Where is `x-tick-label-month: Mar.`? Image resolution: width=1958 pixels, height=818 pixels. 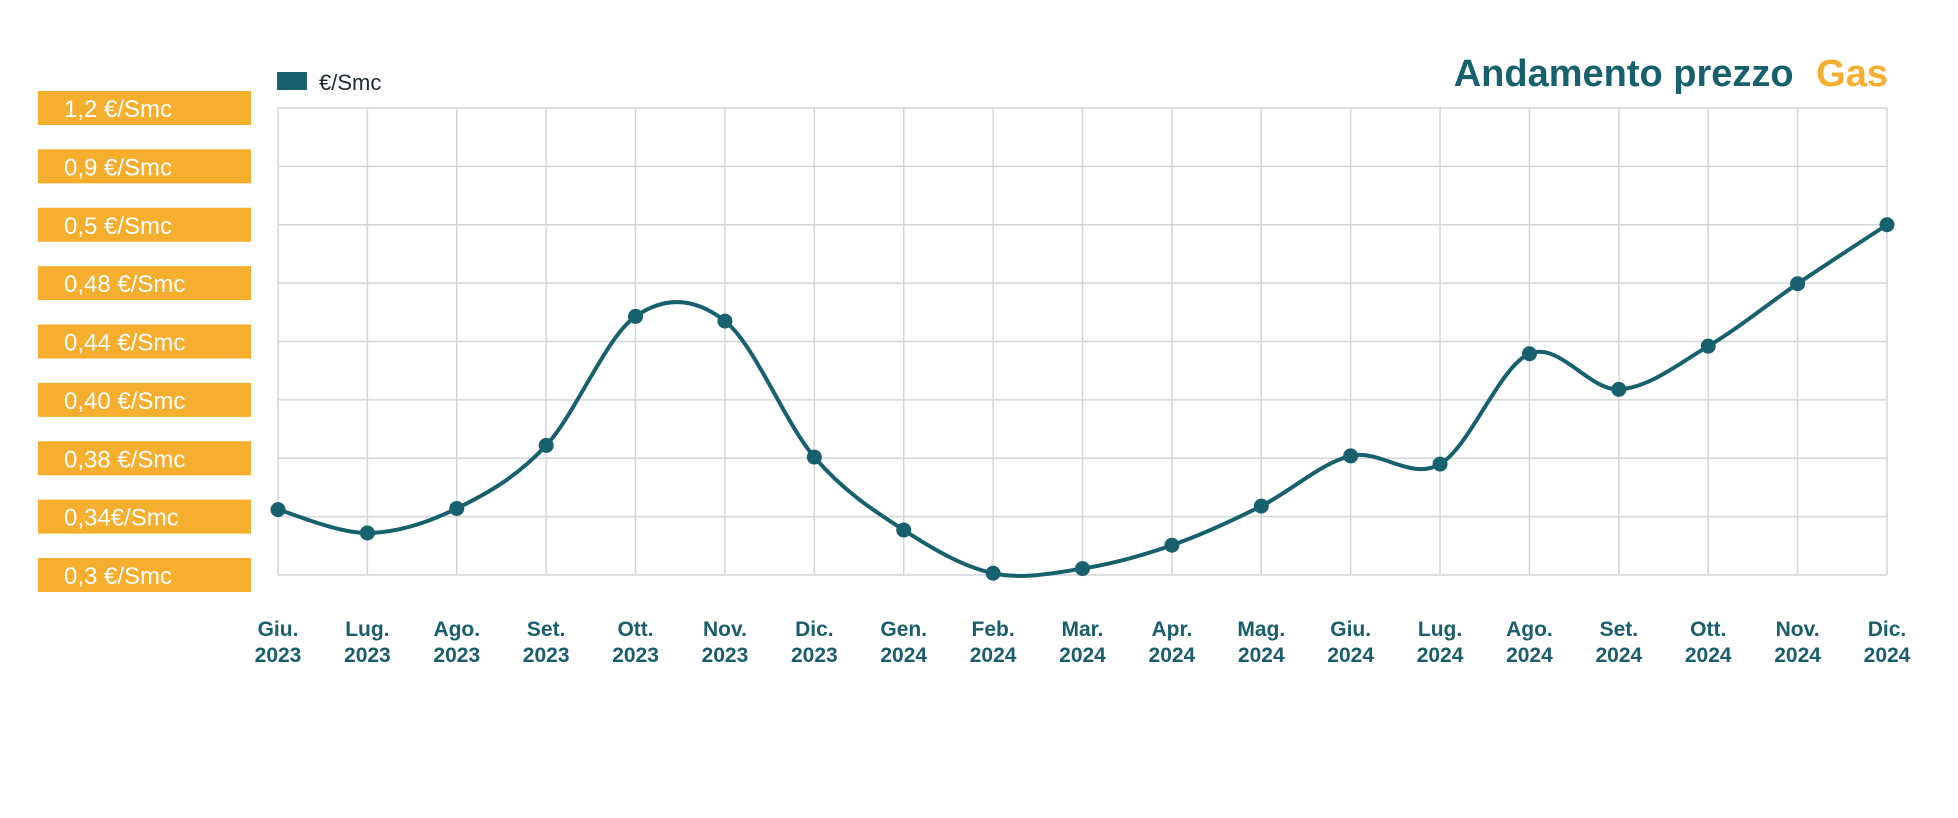 x-tick-label-month: Mar. is located at coordinates (1082, 629).